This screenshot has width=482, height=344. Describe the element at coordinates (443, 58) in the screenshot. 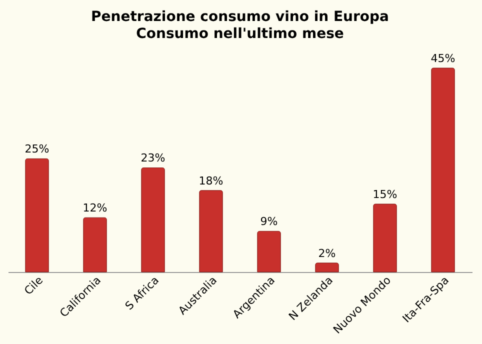

I see `data-label: 45%` at that location.